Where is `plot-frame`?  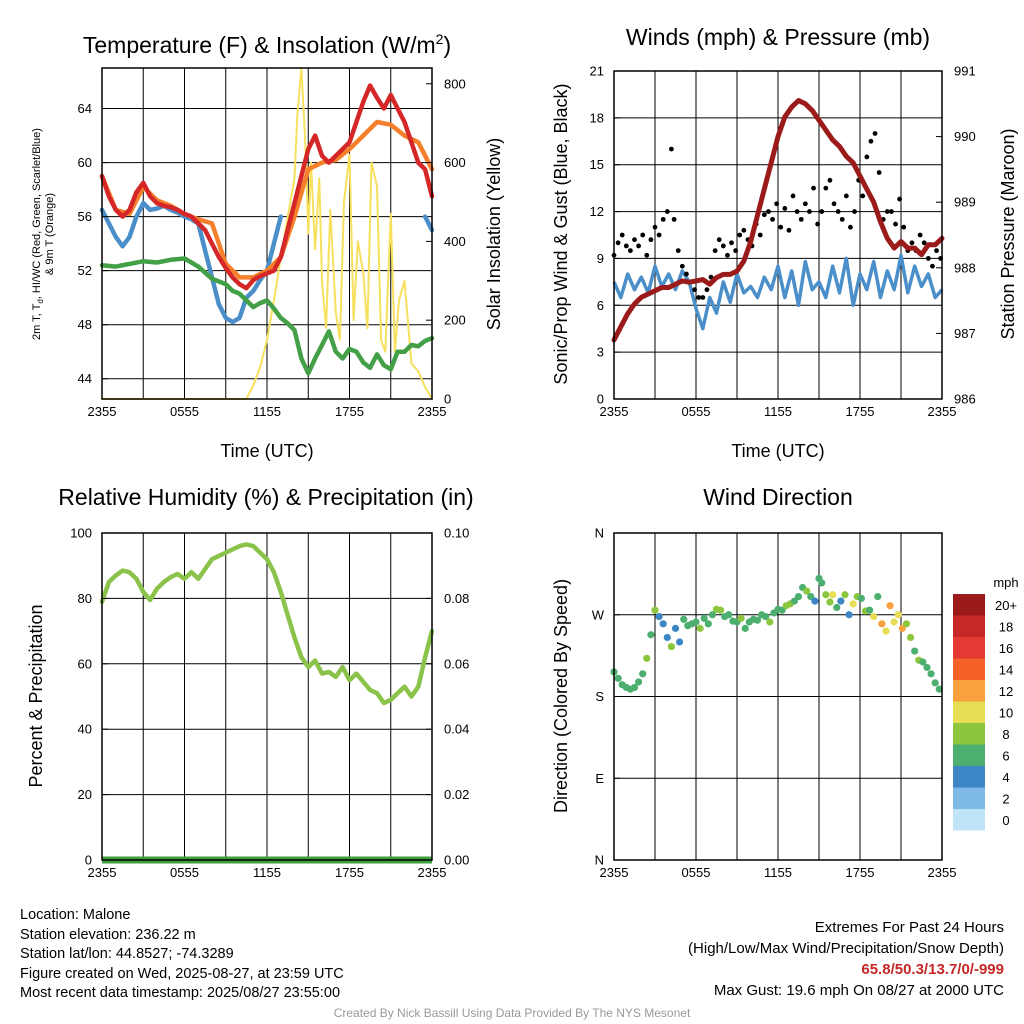
plot-frame is located at coordinates (778, 235).